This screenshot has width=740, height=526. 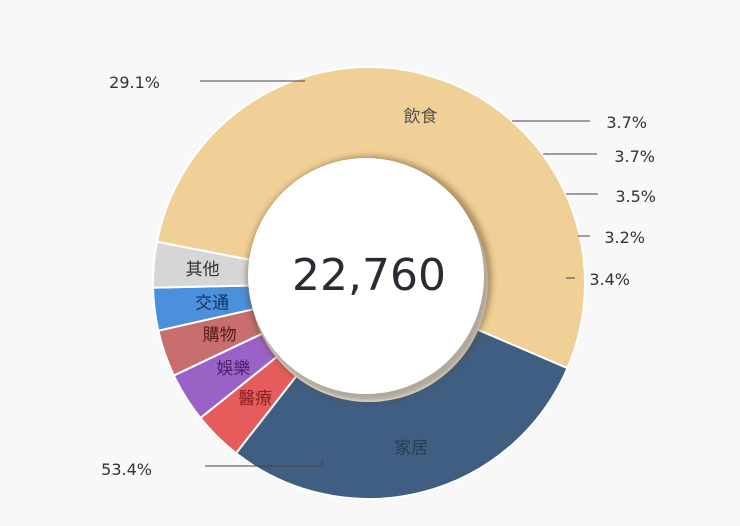 What do you see at coordinates (264, 463) in the screenshot?
I see `leader-line` at bounding box center [264, 463].